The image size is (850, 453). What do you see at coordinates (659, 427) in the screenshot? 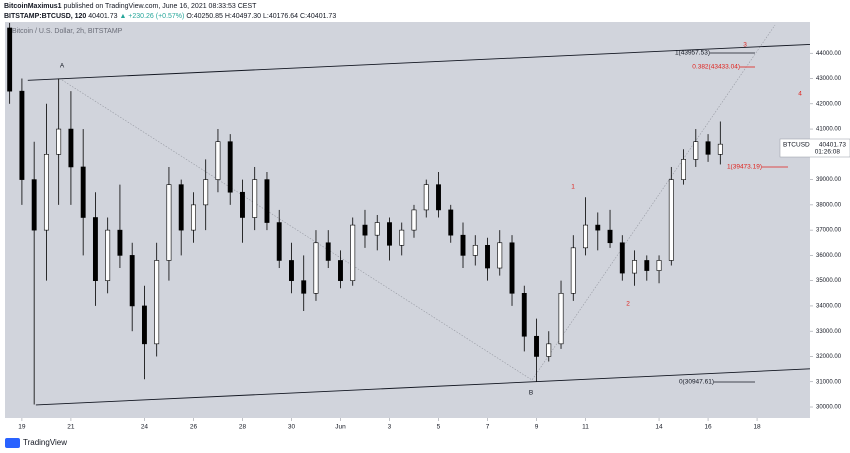
I see `x-tick-label: 14` at bounding box center [659, 427].